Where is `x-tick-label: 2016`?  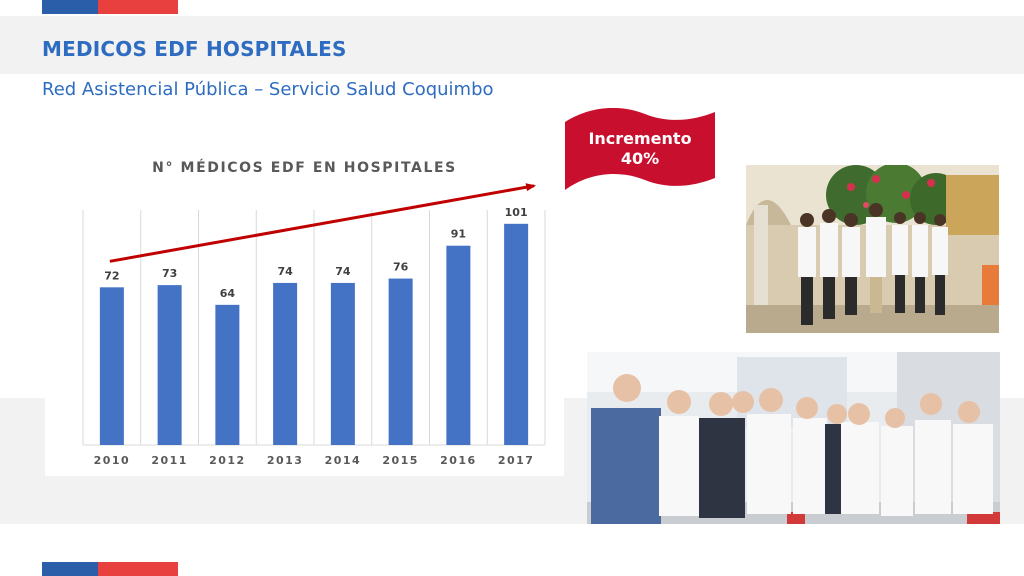 x-tick-label: 2016 is located at coordinates (458, 460).